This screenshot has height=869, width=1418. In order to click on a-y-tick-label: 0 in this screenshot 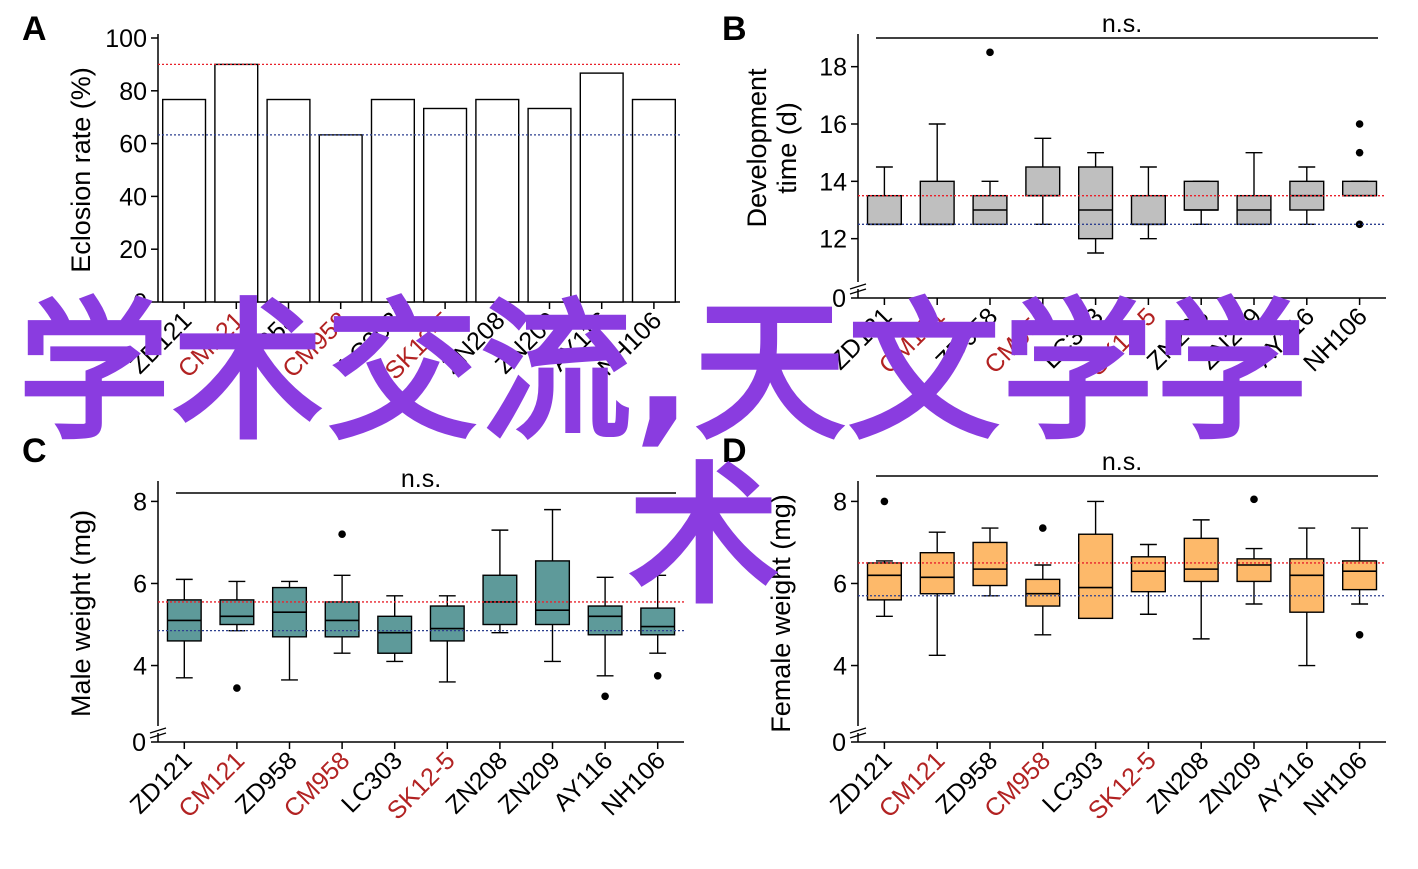, I will do `click(140, 303)`.